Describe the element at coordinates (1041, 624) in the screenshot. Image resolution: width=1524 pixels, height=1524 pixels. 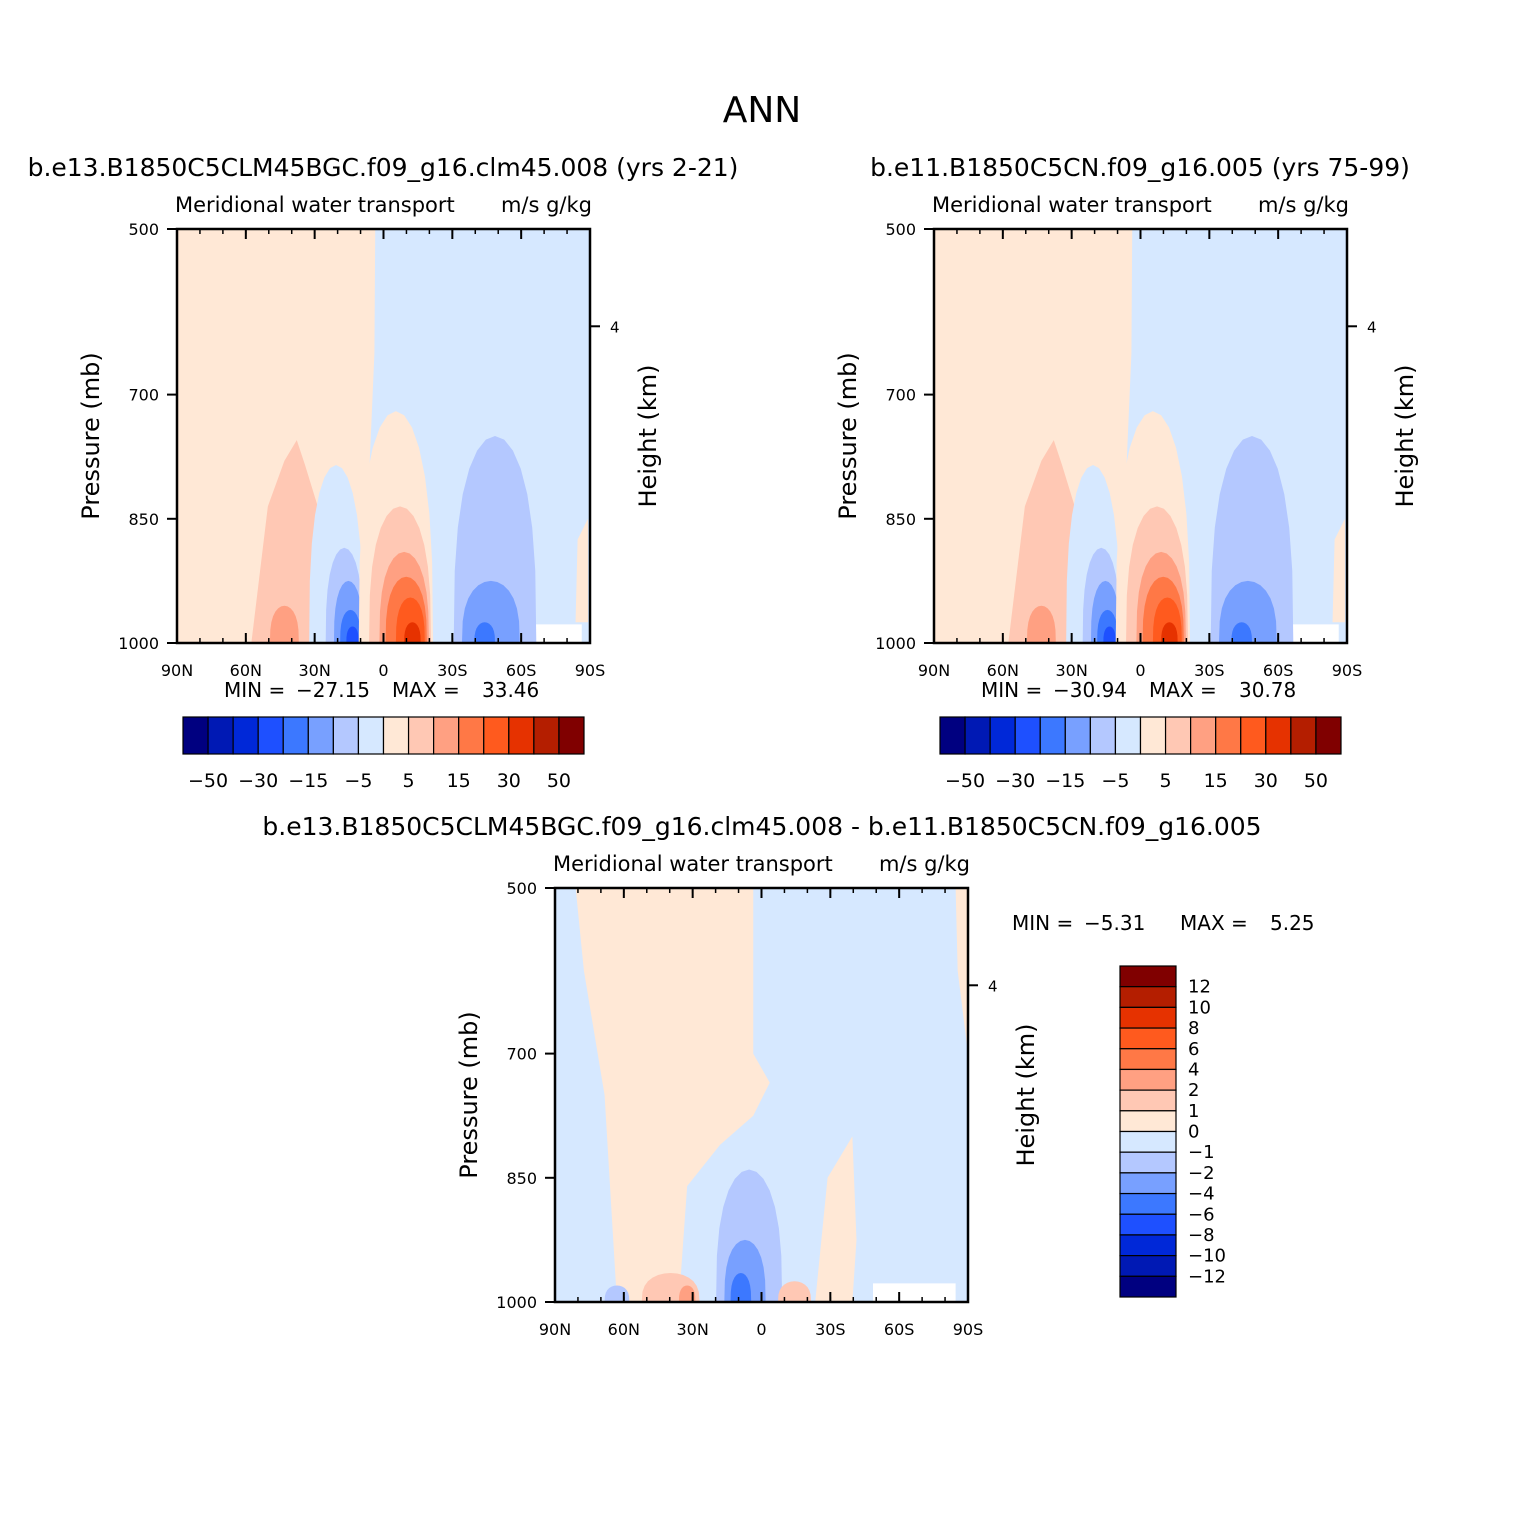
I see `field-midlat-positive-core` at that location.